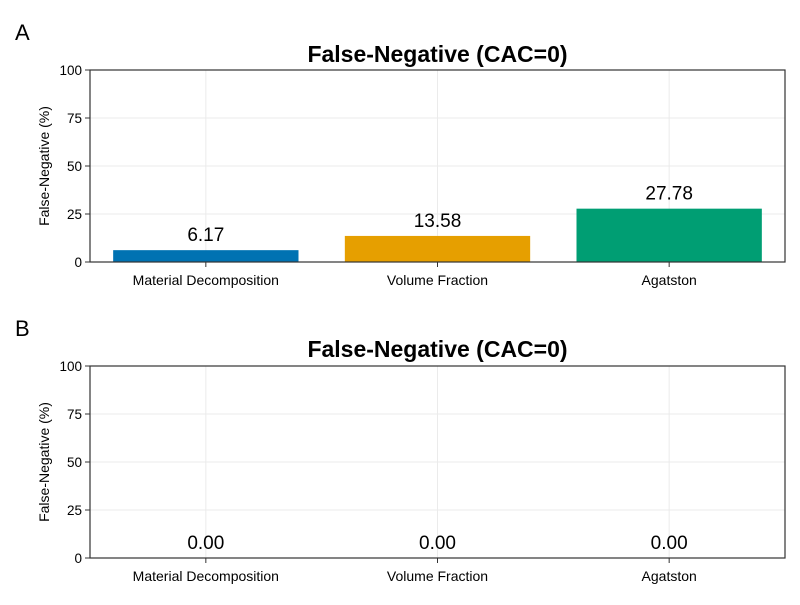 The image size is (800, 605). Describe the element at coordinates (438, 221) in the screenshot. I see `data-label: 13.58` at that location.